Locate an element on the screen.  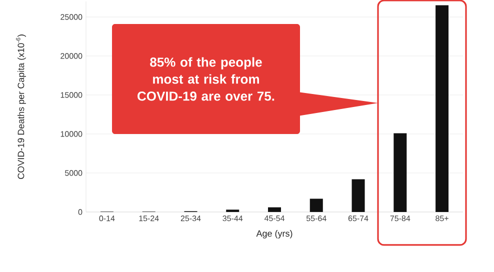
x-tick-label: 75-84 is located at coordinates (400, 219).